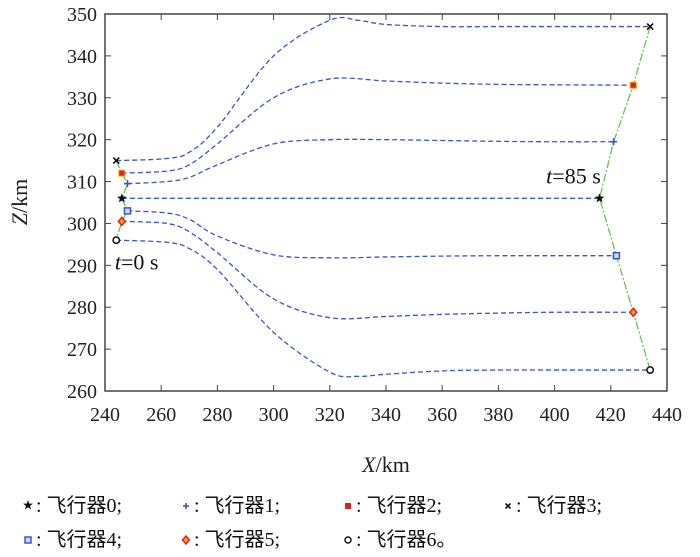 Image resolution: width=700 pixels, height=557 pixels. Describe the element at coordinates (116, 240) in the screenshot. I see `start-marker-飞行器6` at that location.